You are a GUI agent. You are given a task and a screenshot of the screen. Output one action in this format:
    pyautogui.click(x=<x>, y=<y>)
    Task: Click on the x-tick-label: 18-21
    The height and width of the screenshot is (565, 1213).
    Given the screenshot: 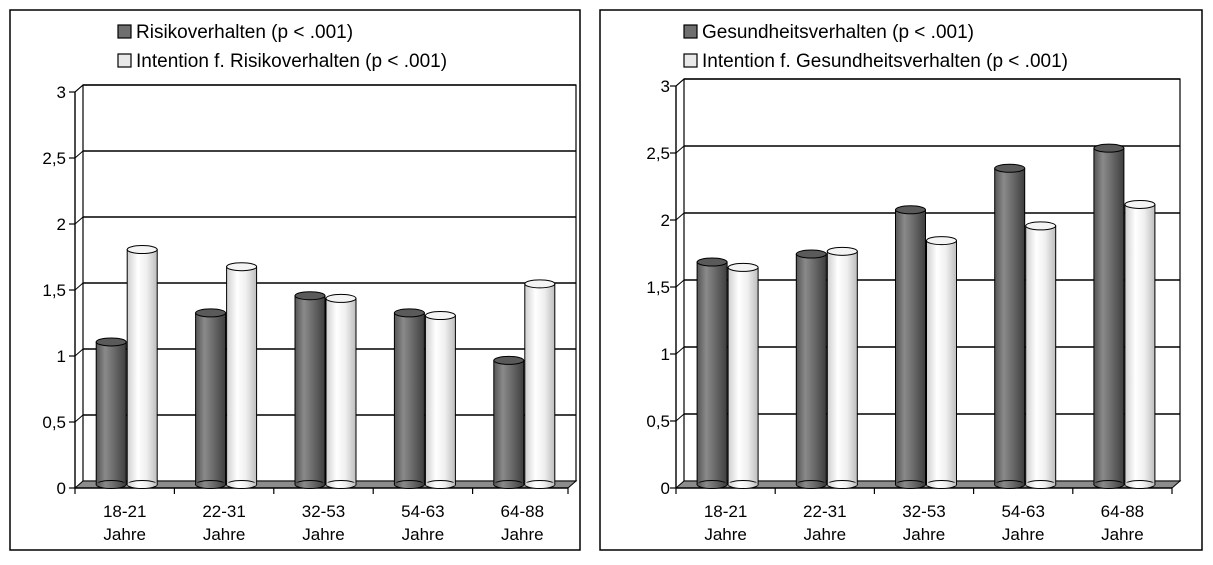 What is the action you would take?
    pyautogui.click(x=725, y=511)
    